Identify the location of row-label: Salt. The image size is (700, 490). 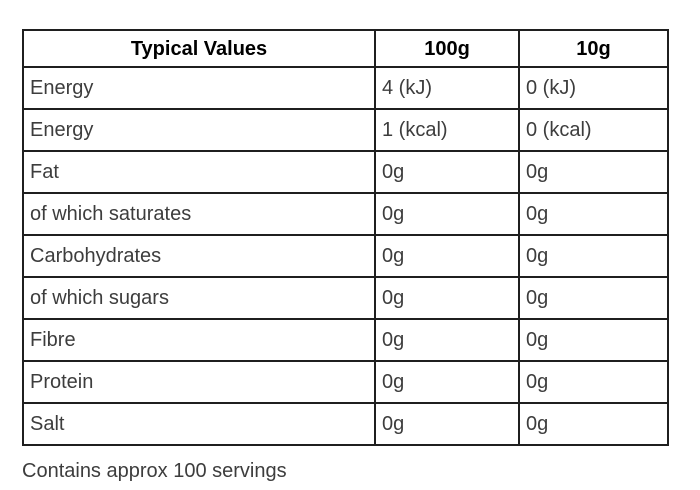
(199, 424).